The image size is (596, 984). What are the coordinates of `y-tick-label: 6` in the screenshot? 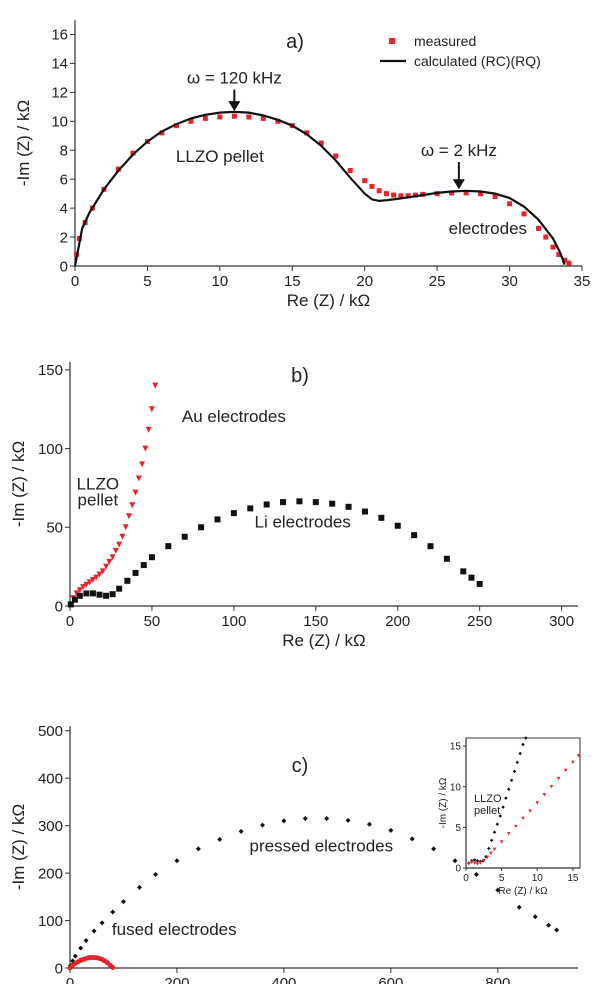 It's located at (64, 179).